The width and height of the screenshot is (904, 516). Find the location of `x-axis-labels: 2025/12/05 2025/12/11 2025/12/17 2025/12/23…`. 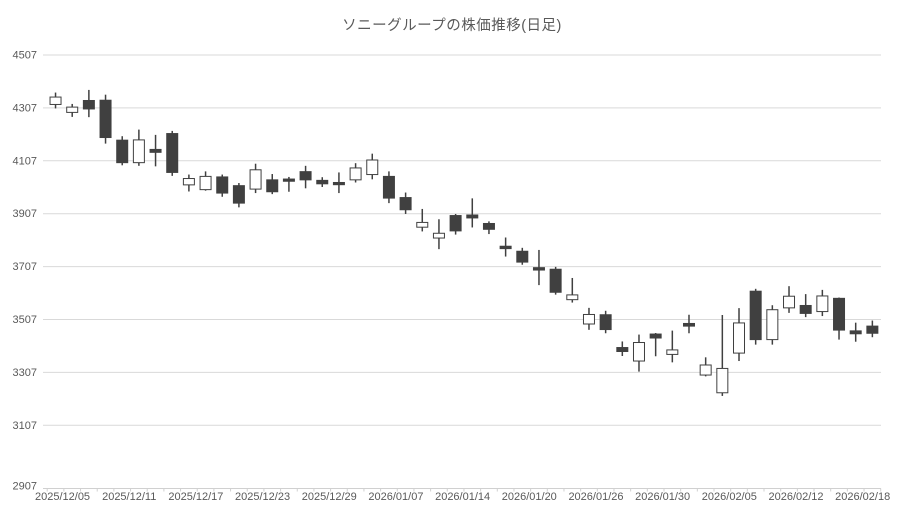

x-axis-labels: 2025/12/05 2025/12/11 2025/12/17 2025/12/23… is located at coordinates (462, 497).